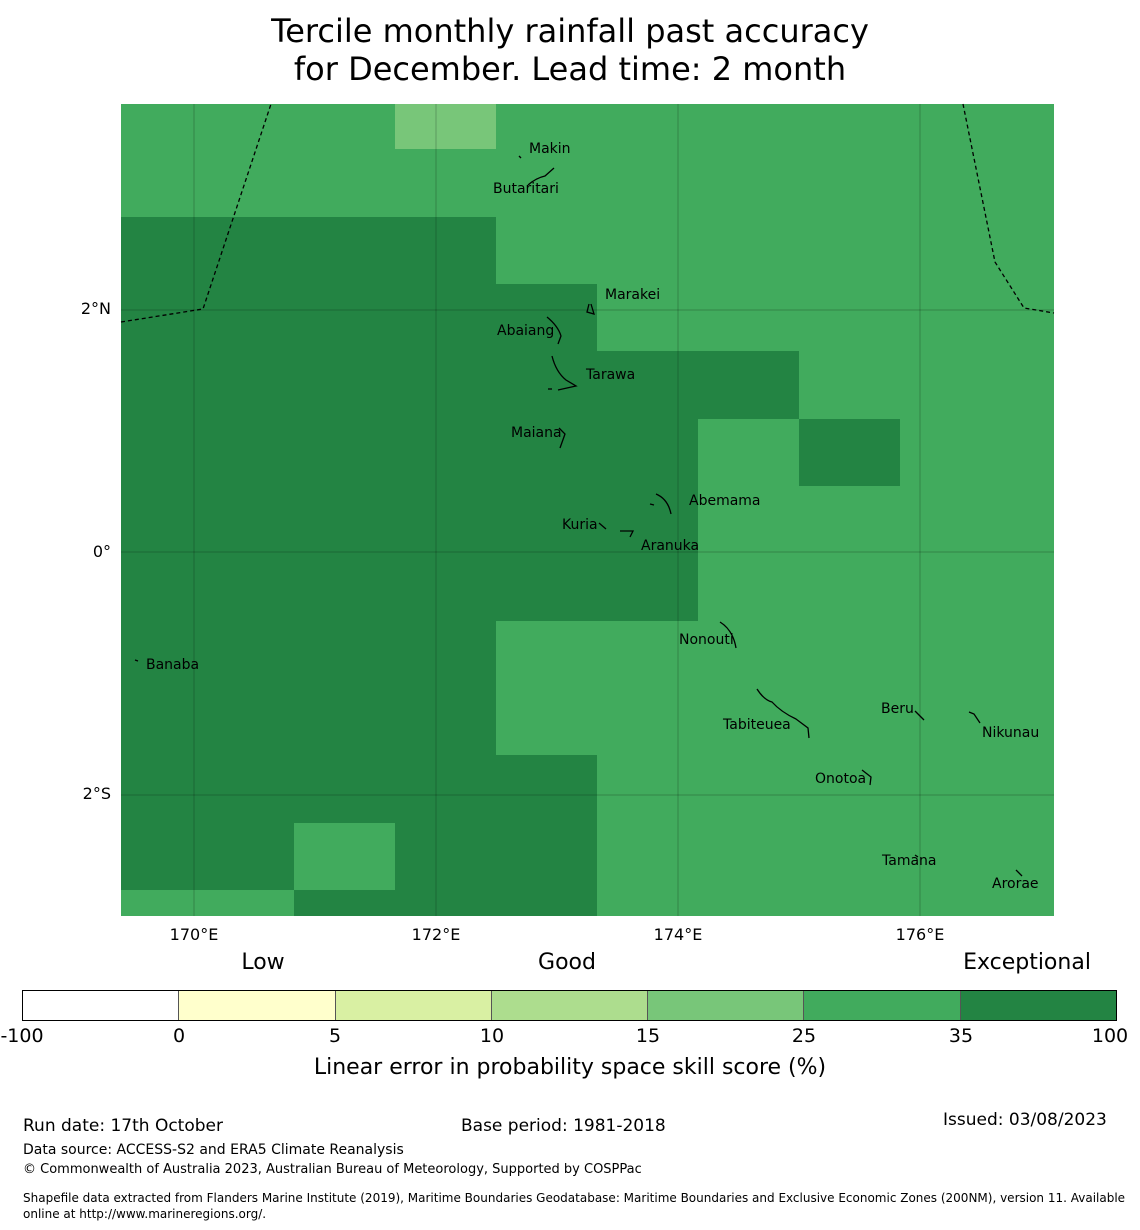  I want to click on colorbar-tick: 15, so click(648, 1036).